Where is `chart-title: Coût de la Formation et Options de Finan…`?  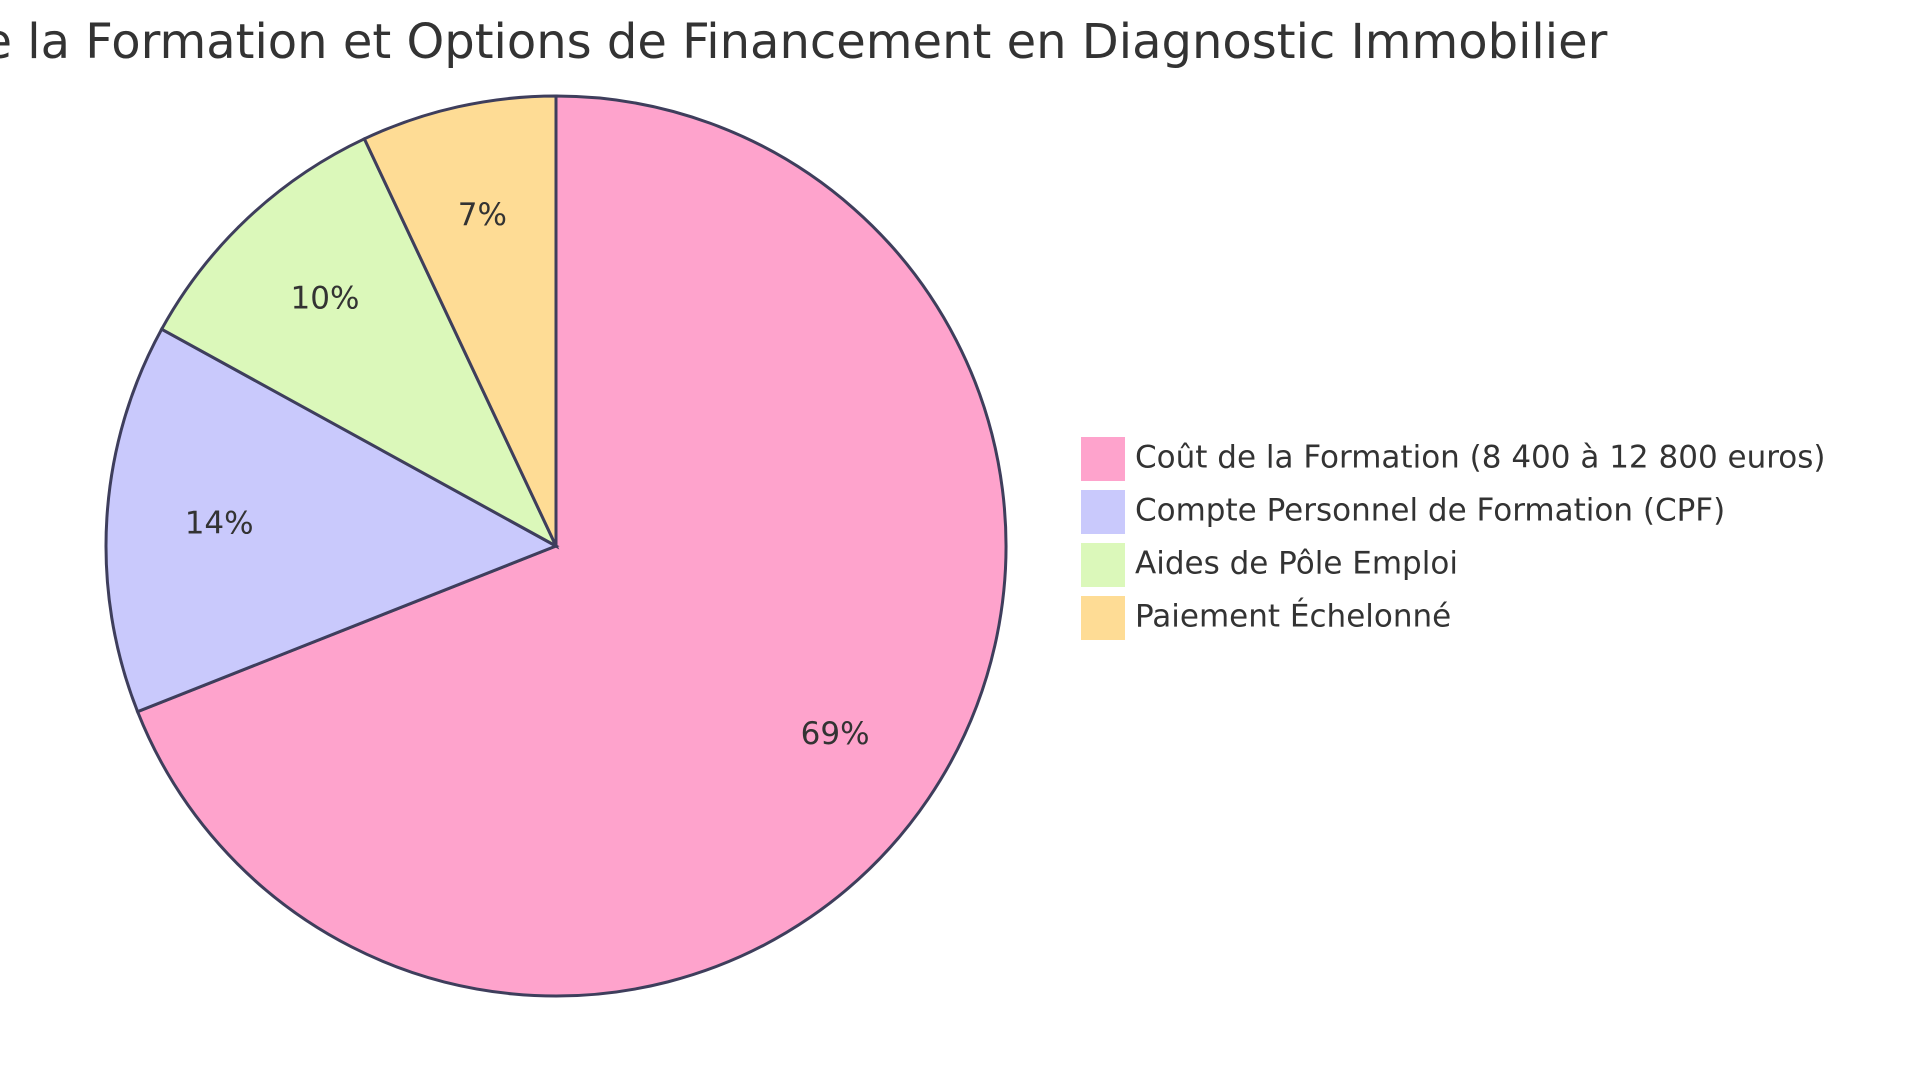
chart-title: Coût de la Formation et Options de Finan… is located at coordinates (804, 42).